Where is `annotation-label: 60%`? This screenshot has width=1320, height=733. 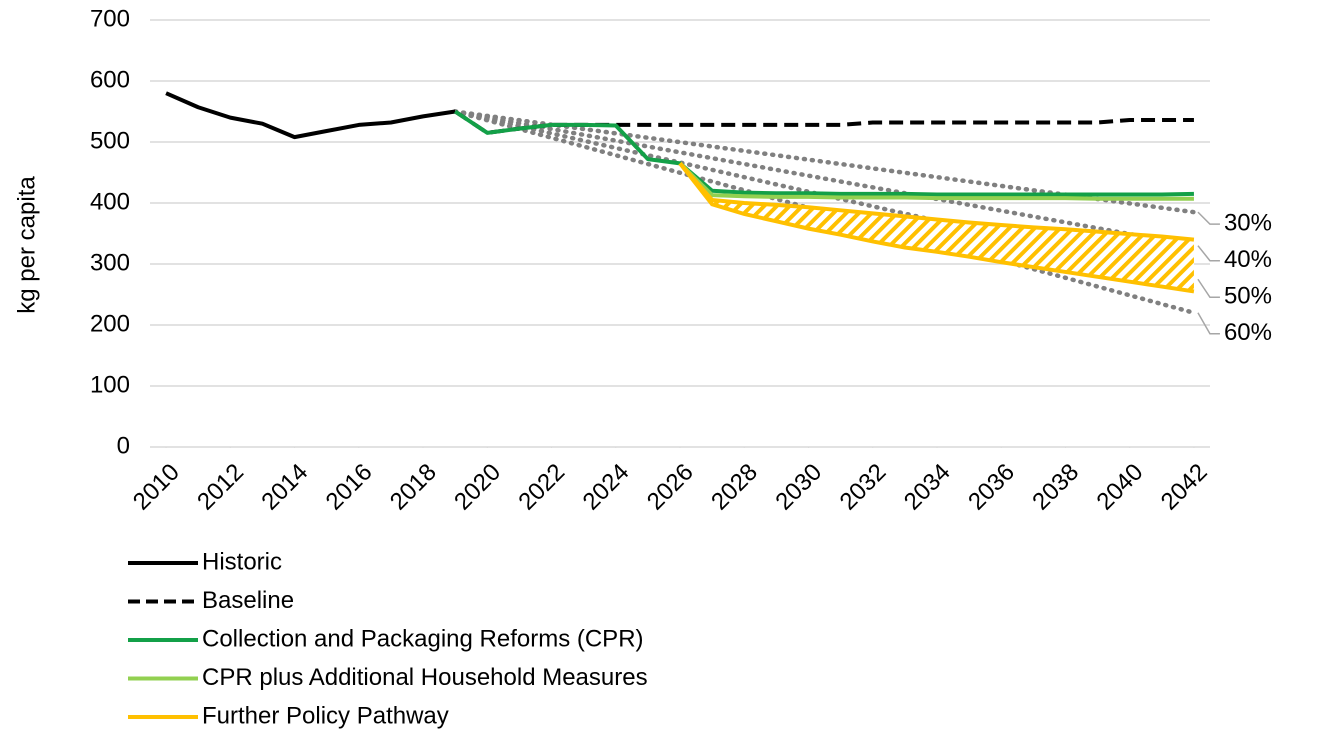 annotation-label: 60% is located at coordinates (1248, 332).